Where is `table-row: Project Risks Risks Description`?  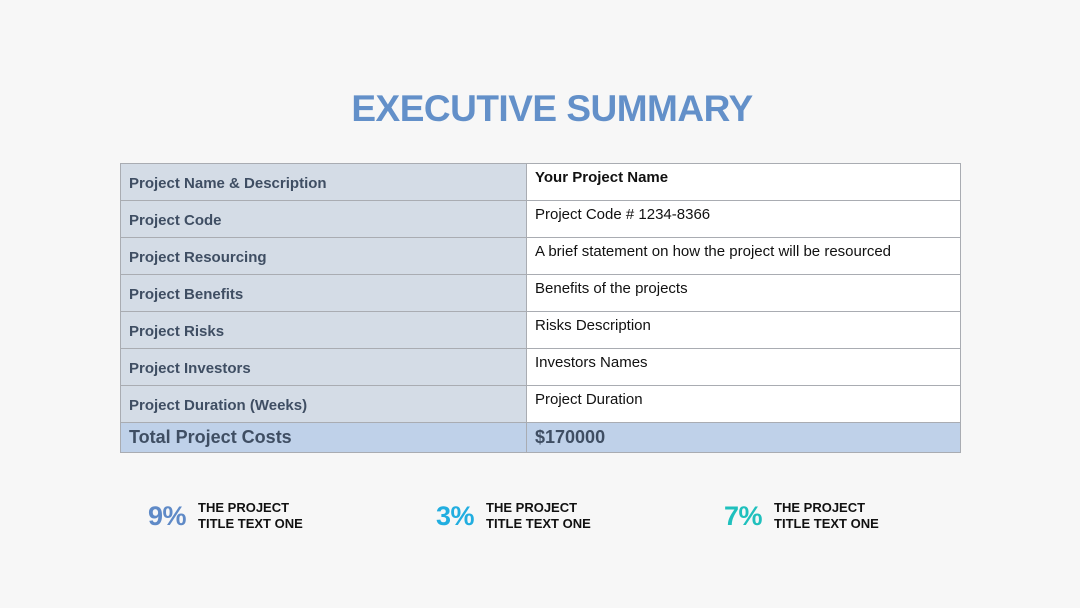 table-row: Project Risks Risks Description is located at coordinates (540, 330).